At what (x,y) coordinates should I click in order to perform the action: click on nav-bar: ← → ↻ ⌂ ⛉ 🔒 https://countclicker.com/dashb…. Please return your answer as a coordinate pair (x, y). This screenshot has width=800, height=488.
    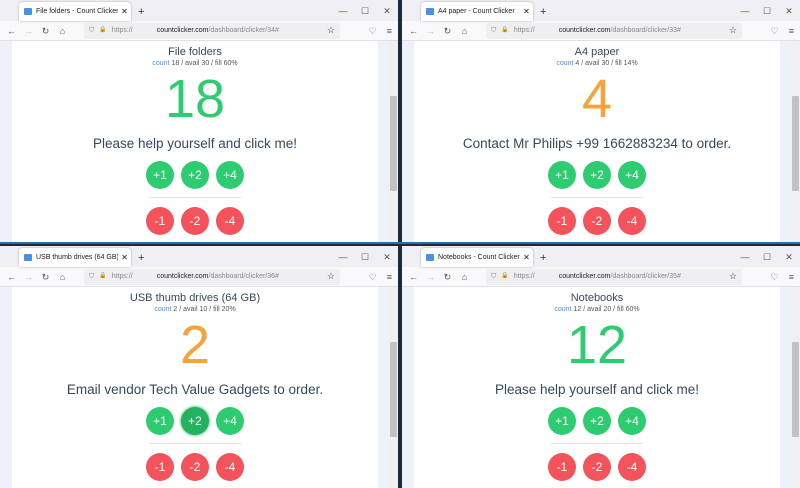
    Looking at the image, I should click on (601, 31).